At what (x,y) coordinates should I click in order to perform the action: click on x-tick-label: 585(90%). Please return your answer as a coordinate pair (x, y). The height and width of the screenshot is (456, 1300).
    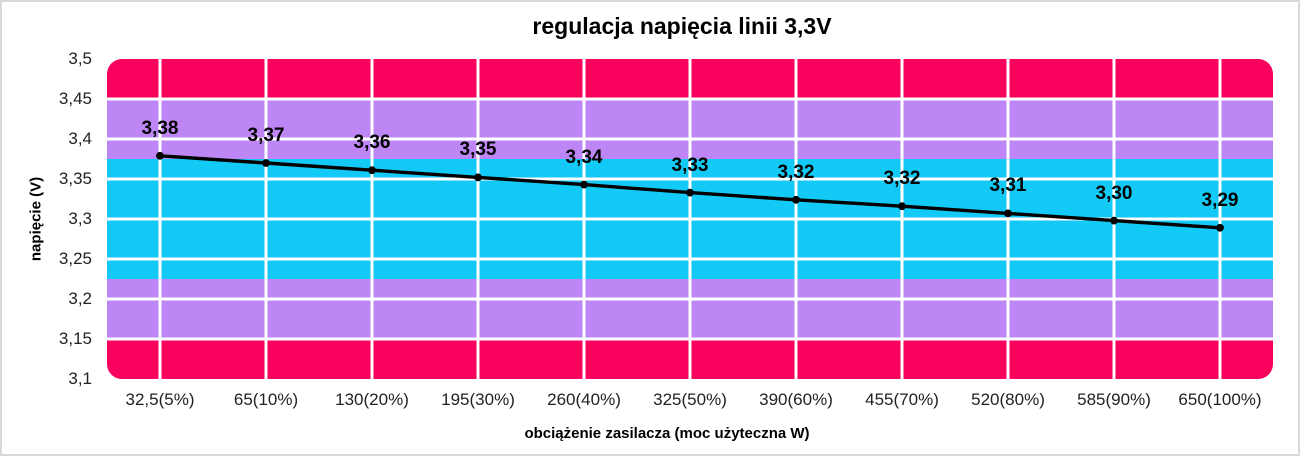
    Looking at the image, I should click on (1114, 399).